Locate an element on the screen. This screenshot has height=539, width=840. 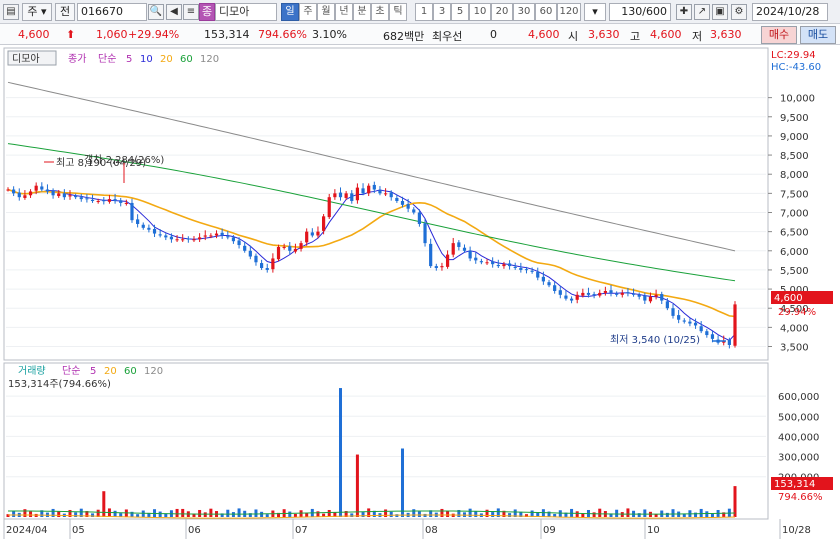
price-tick-label: 3,500 is located at coordinates (794, 348).